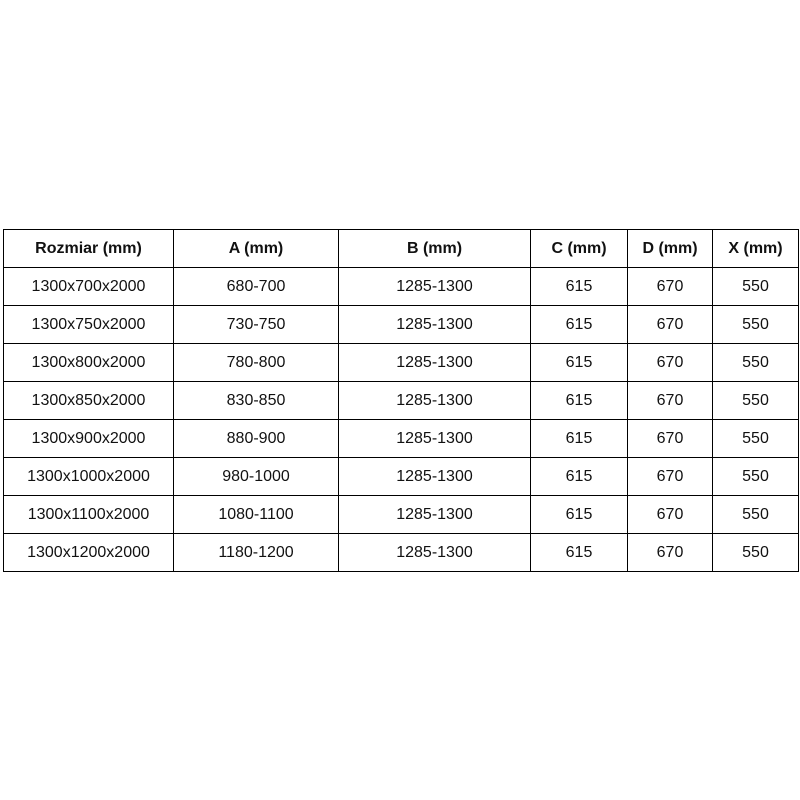 This screenshot has height=800, width=800. I want to click on table-cell: 1300x700x2000, so click(88, 286).